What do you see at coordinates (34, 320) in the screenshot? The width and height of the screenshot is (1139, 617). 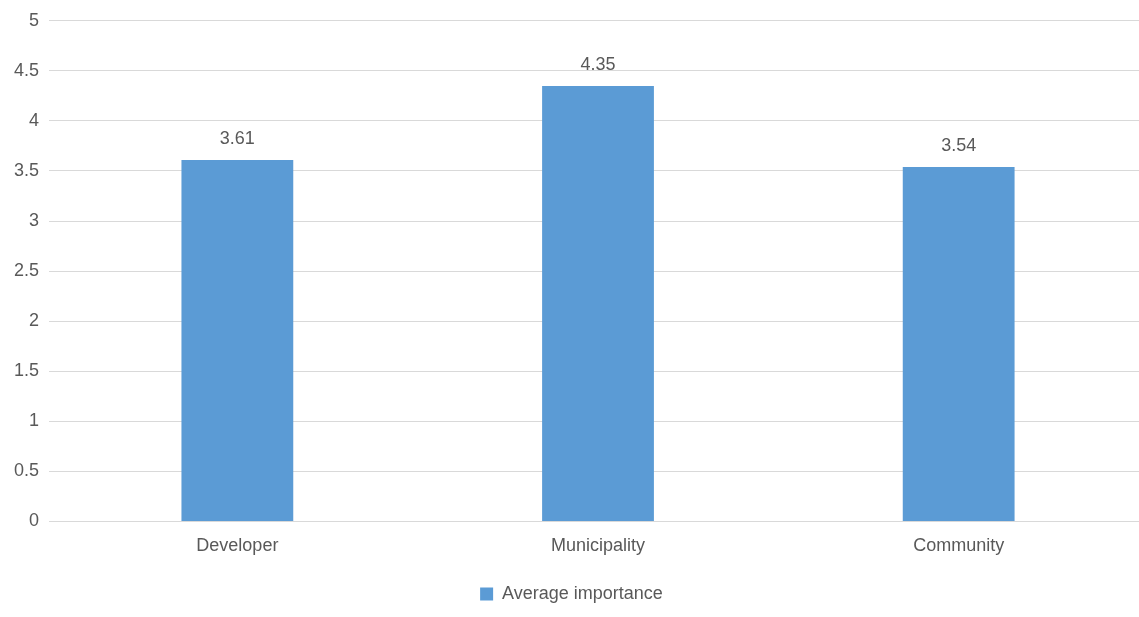 I see `y-tick-label: 2` at bounding box center [34, 320].